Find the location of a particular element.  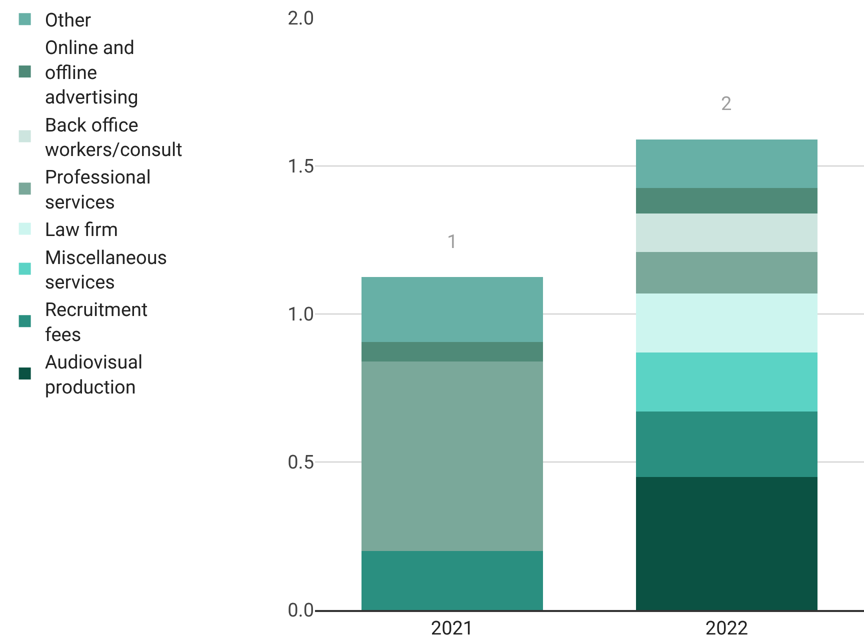

legend-label: Online and offline advertising is located at coordinates (91, 72).